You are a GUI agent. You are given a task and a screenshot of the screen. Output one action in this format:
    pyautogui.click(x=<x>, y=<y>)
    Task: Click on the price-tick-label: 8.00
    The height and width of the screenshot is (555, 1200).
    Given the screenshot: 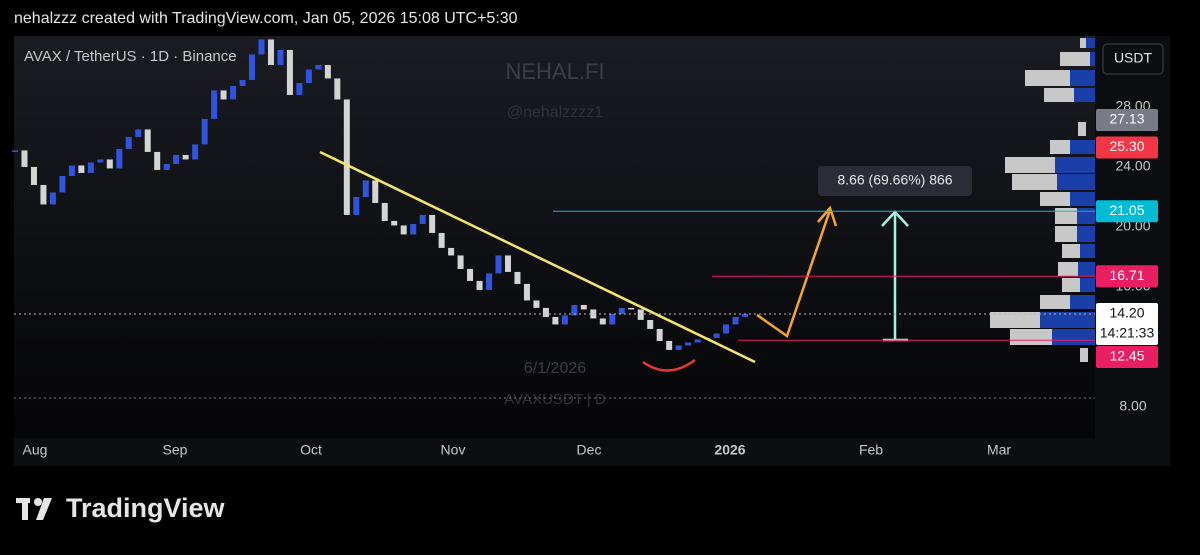 What is the action you would take?
    pyautogui.click(x=1132, y=406)
    